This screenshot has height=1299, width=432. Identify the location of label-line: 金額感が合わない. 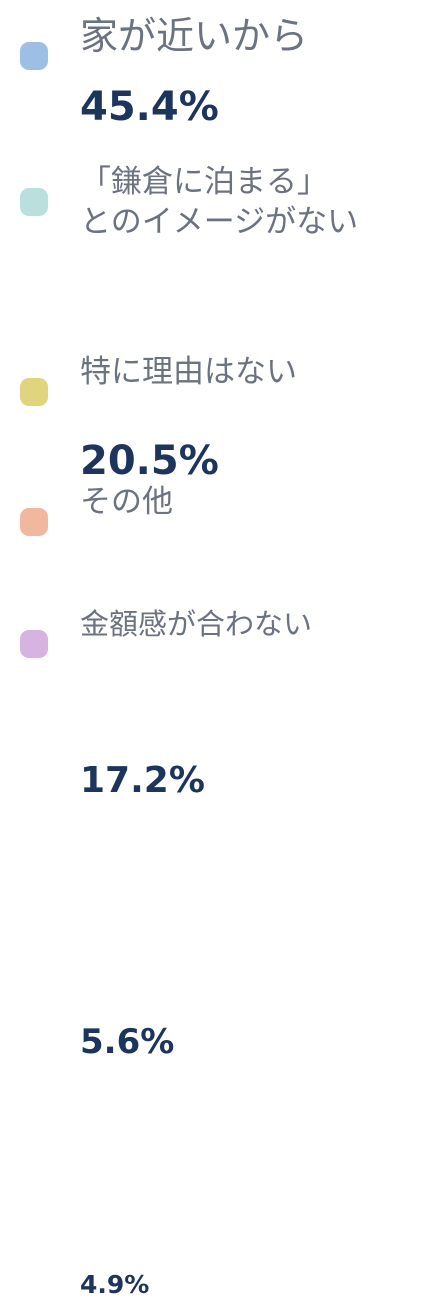
(196, 624).